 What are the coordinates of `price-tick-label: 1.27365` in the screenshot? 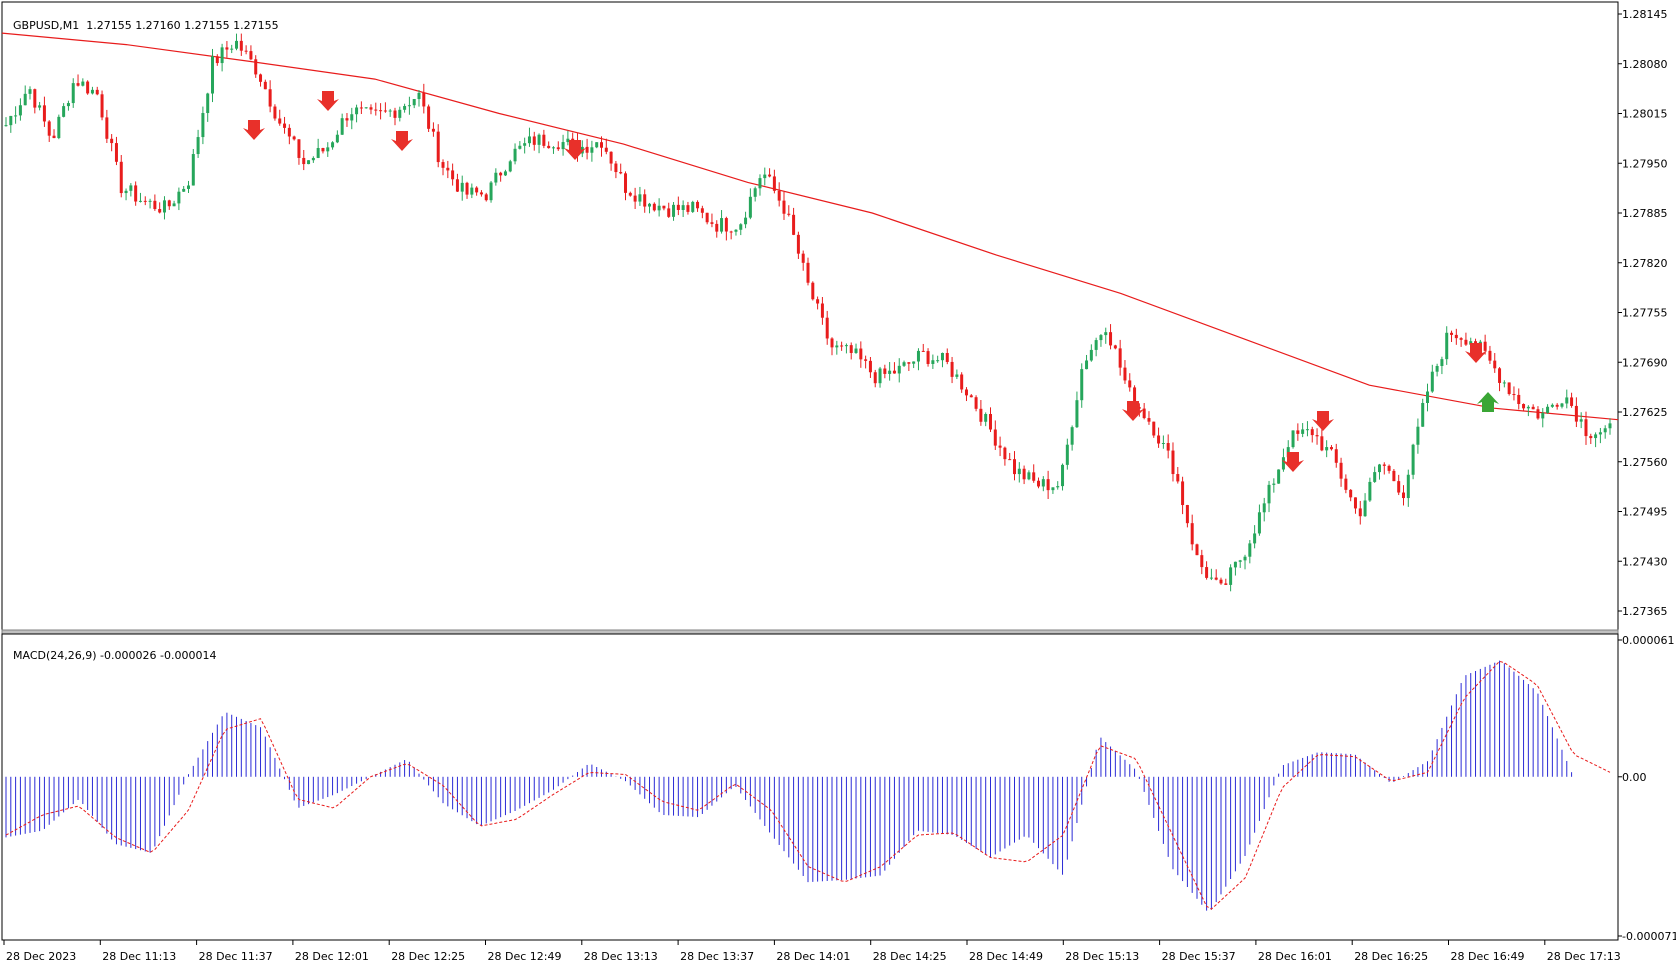 It's located at (1645, 611).